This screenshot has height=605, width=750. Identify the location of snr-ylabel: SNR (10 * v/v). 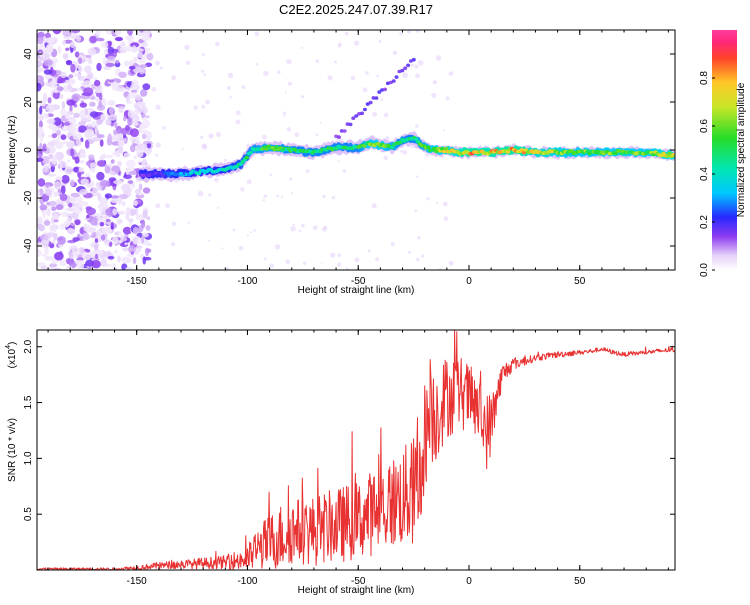
(12, 450).